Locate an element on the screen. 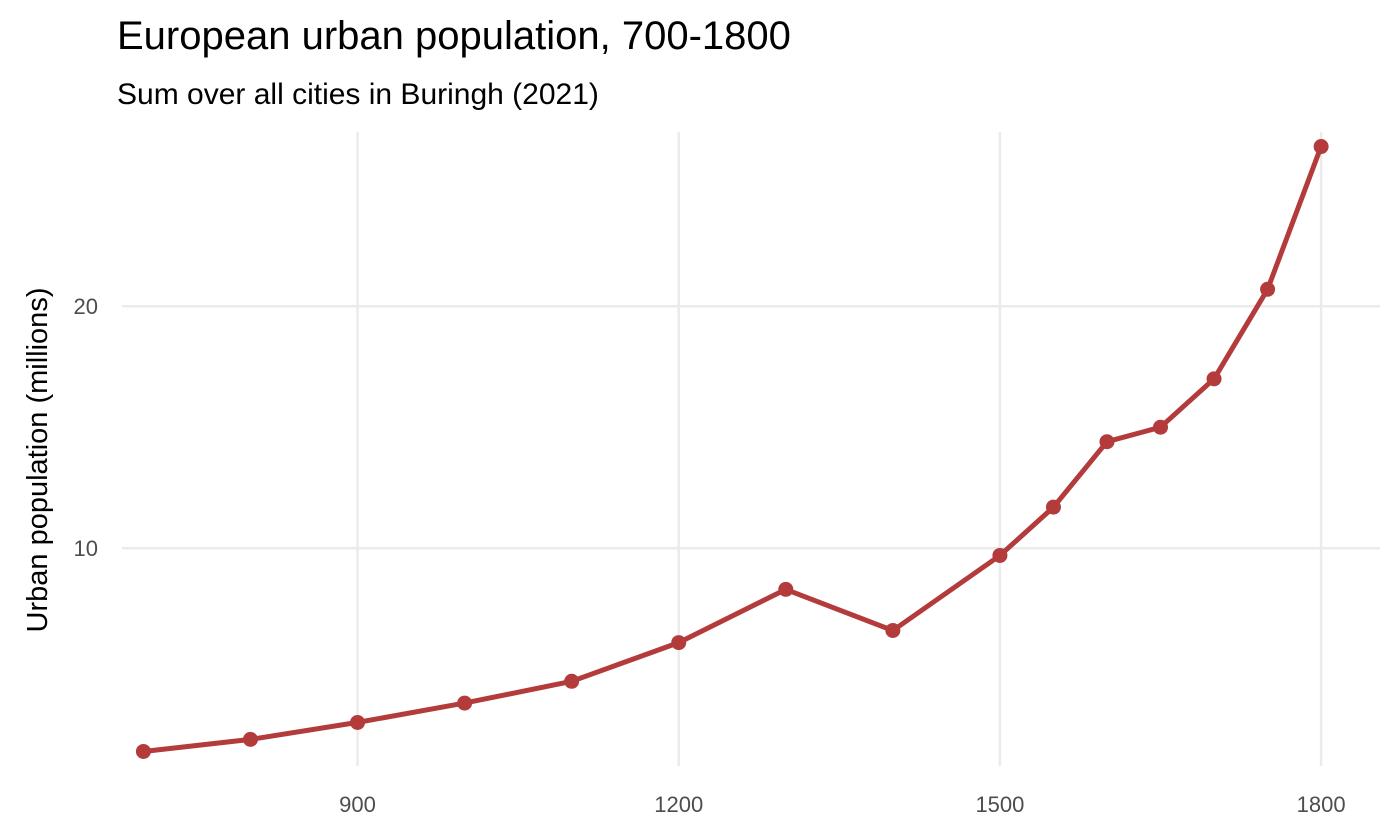 This screenshot has width=1400, height=840. y-axis-title: Urban population (millions) is located at coordinates (38, 460).